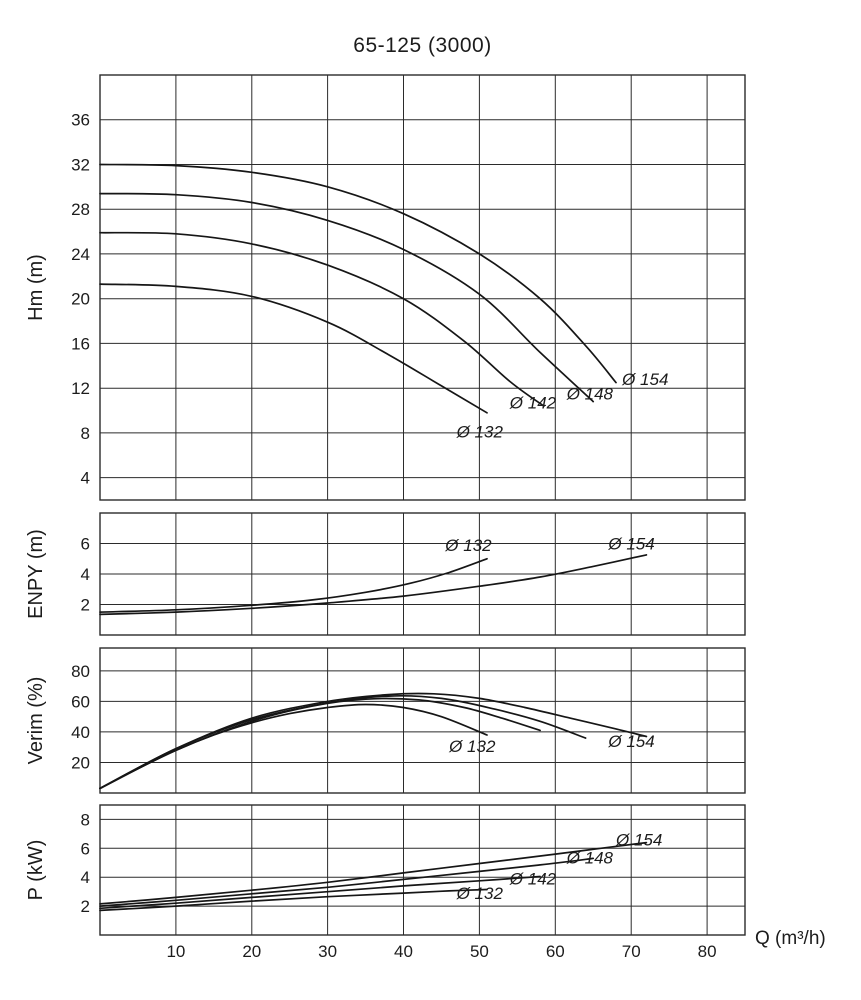 Image resolution: width=861 pixels, height=1000 pixels. I want to click on y-tick-label: 40, so click(80, 732).